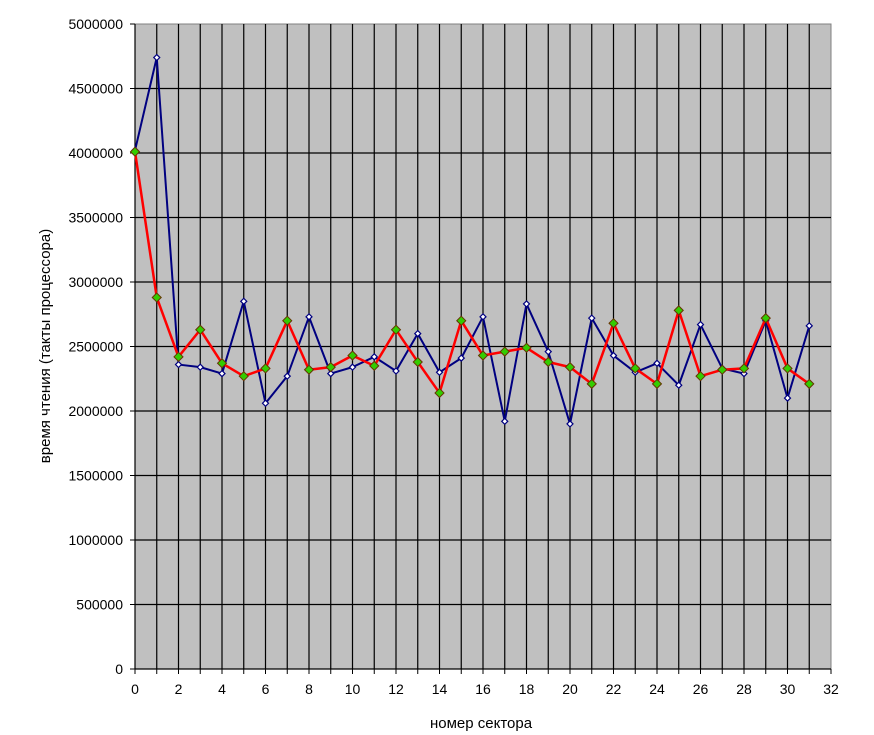  I want to click on x-tick-label: 10, so click(353, 689).